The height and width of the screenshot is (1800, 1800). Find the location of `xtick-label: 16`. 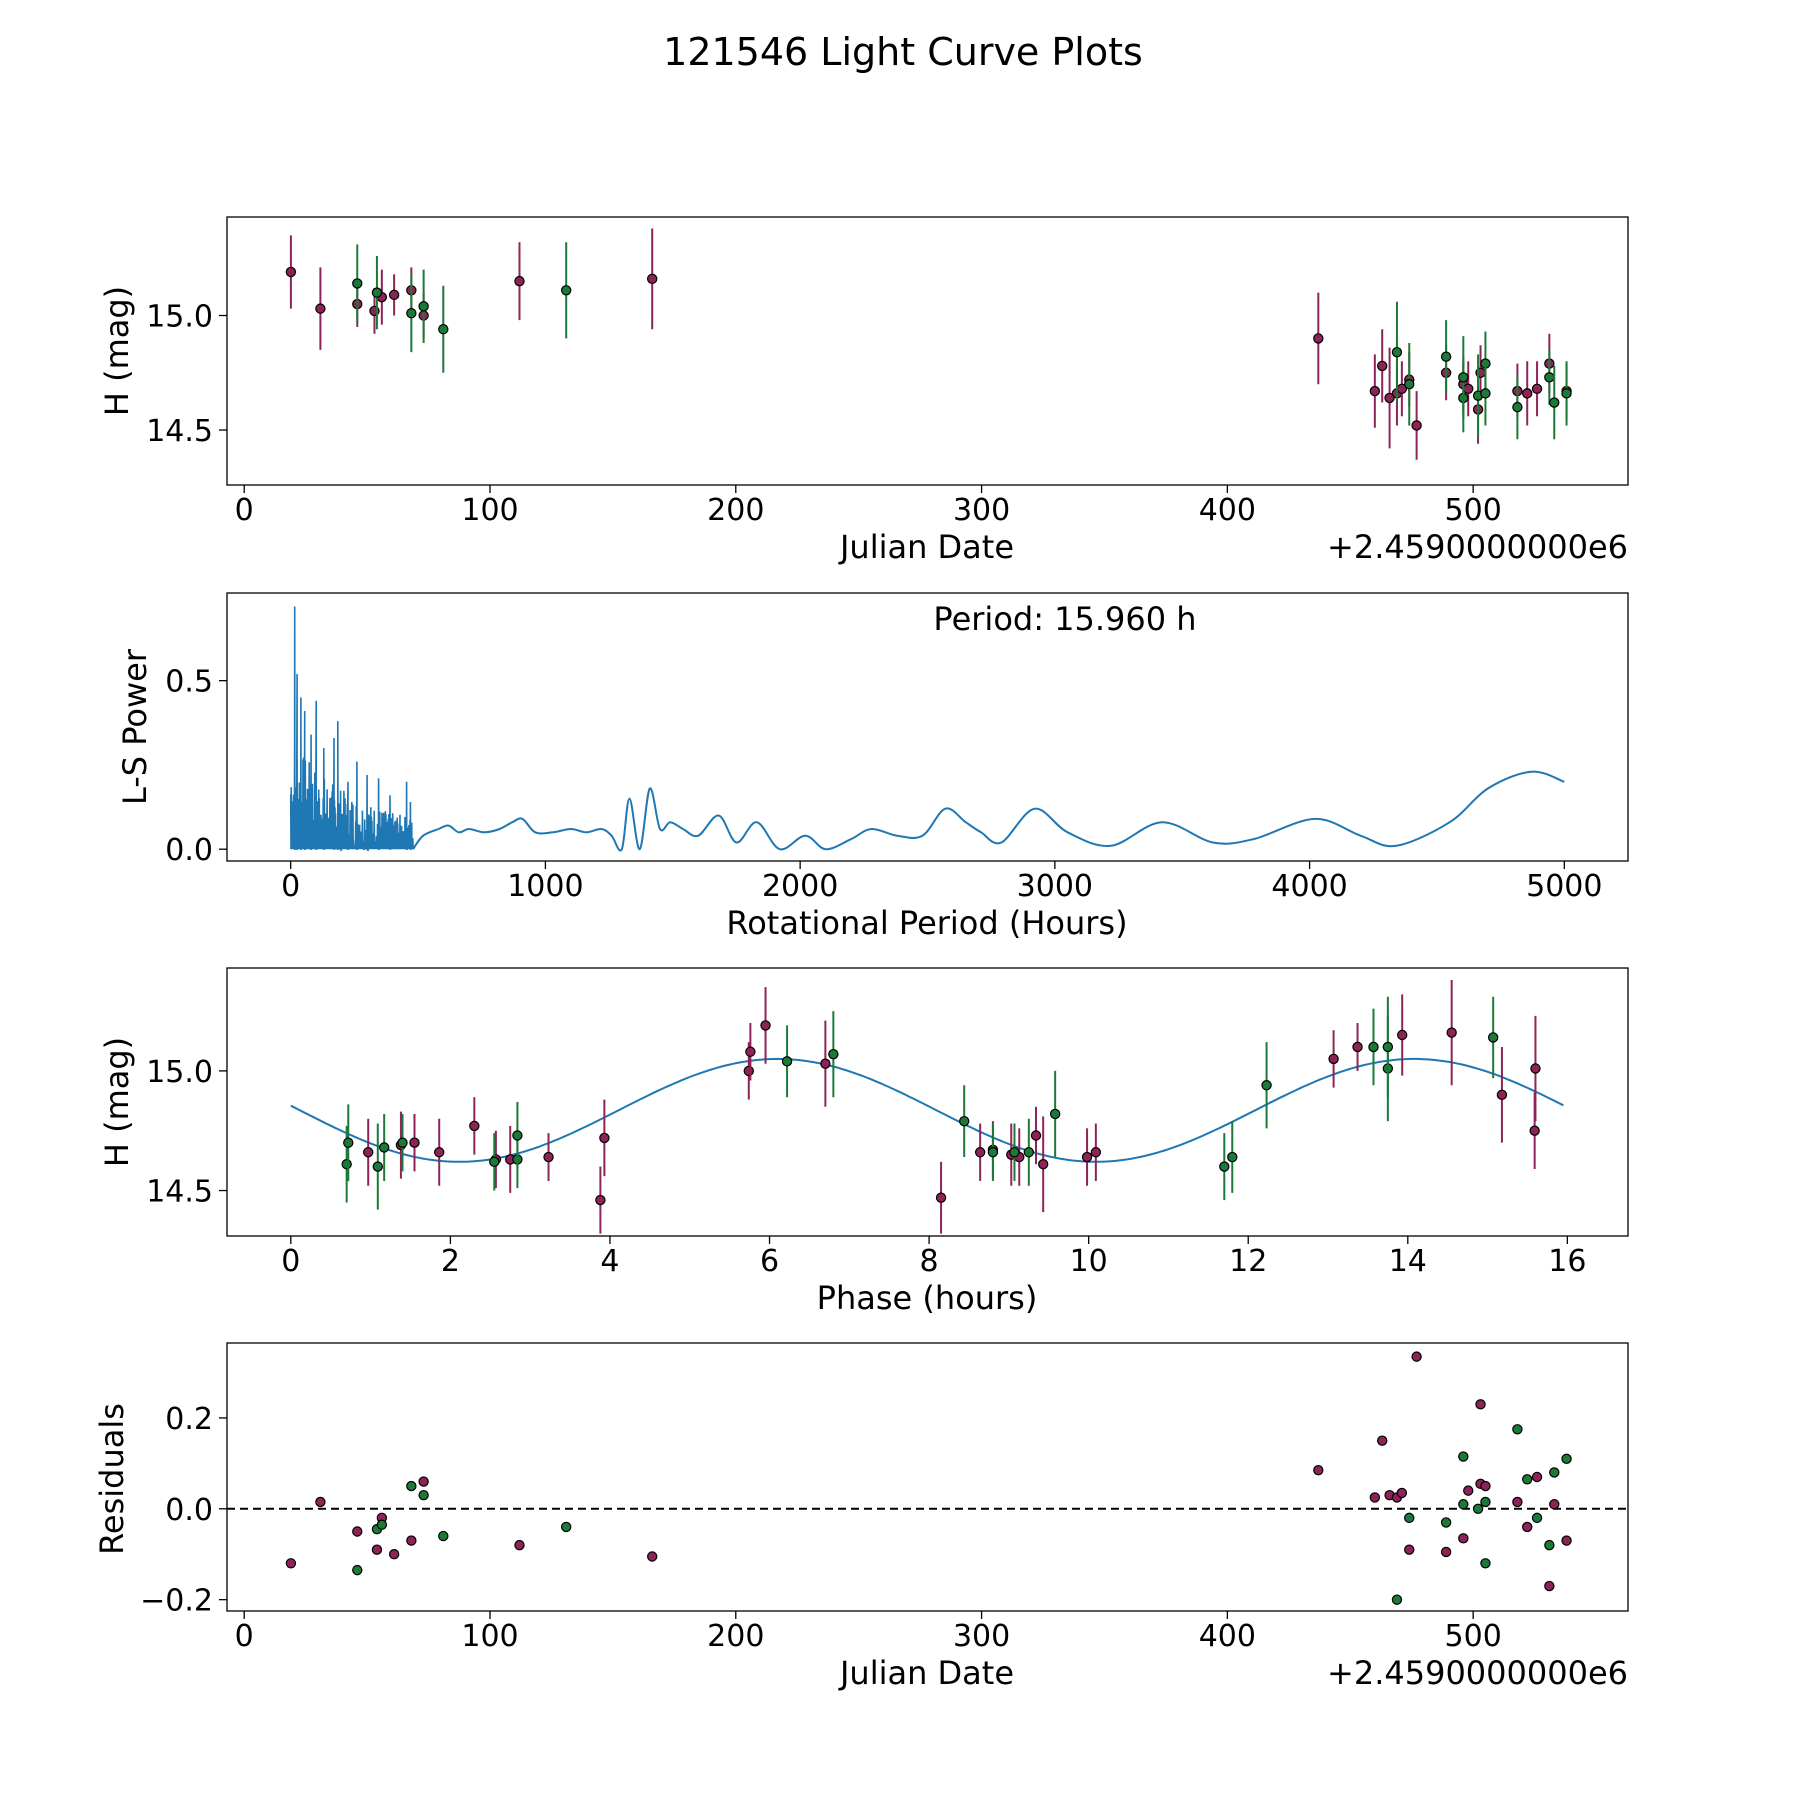

xtick-label: 16 is located at coordinates (1567, 1261).